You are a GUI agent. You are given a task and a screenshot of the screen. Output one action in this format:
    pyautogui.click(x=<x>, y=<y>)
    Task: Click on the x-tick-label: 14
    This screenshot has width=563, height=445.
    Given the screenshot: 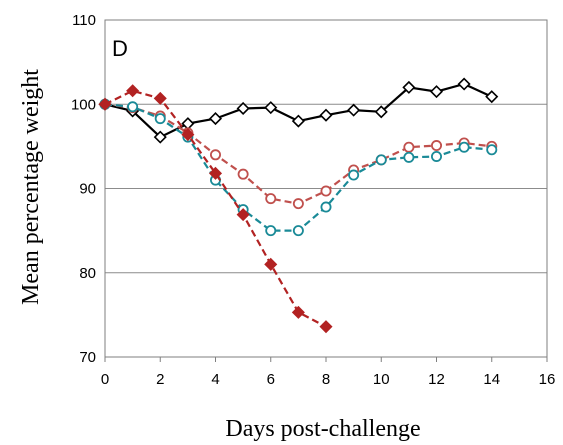 What is the action you would take?
    pyautogui.click(x=491, y=379)
    